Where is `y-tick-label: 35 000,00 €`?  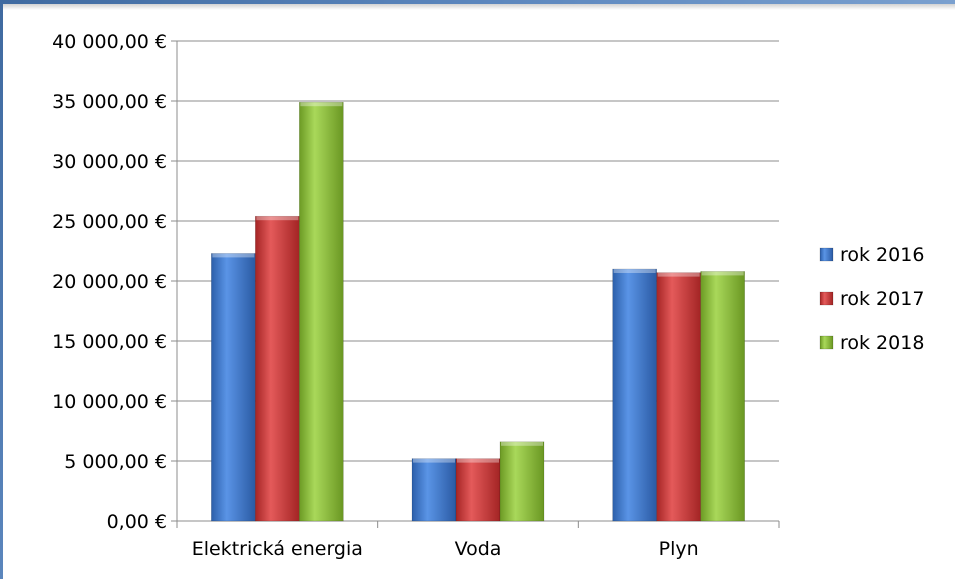 y-tick-label: 35 000,00 € is located at coordinates (109, 102).